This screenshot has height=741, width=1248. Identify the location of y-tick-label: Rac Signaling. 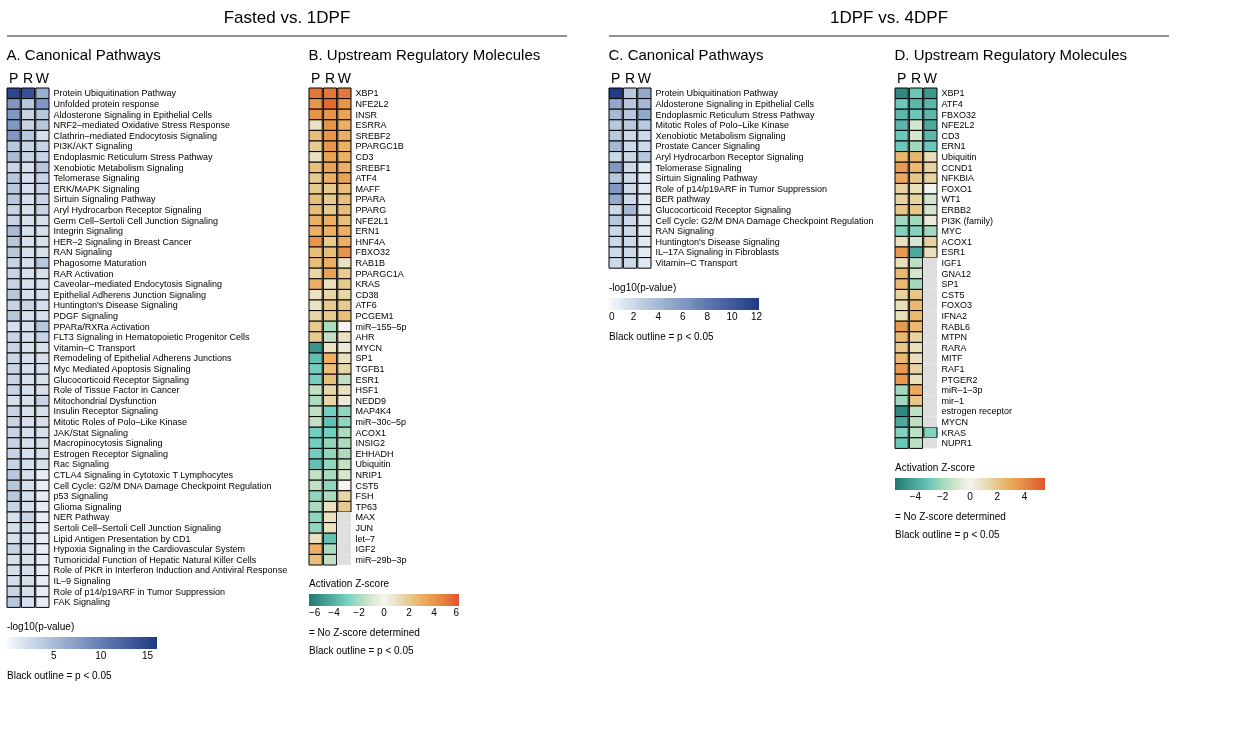
(81, 464).